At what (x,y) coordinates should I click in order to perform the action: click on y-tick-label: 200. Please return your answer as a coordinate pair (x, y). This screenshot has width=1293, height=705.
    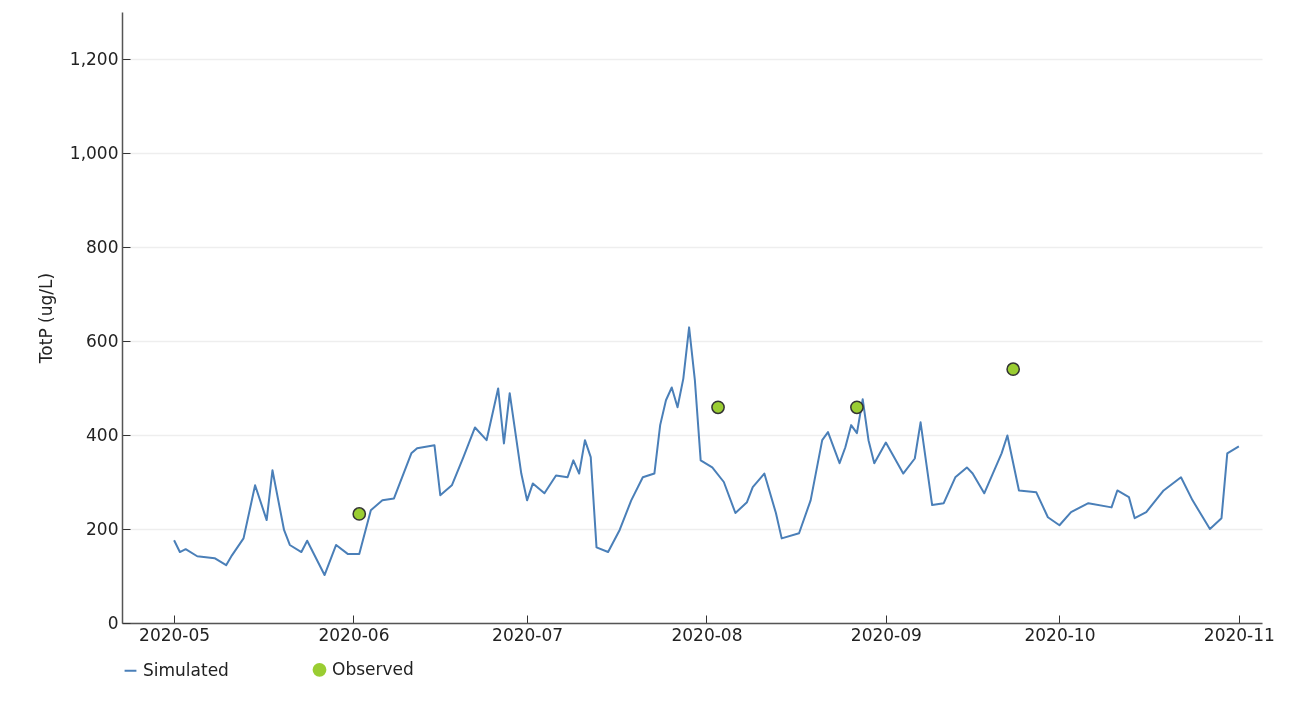
    Looking at the image, I should click on (102, 528).